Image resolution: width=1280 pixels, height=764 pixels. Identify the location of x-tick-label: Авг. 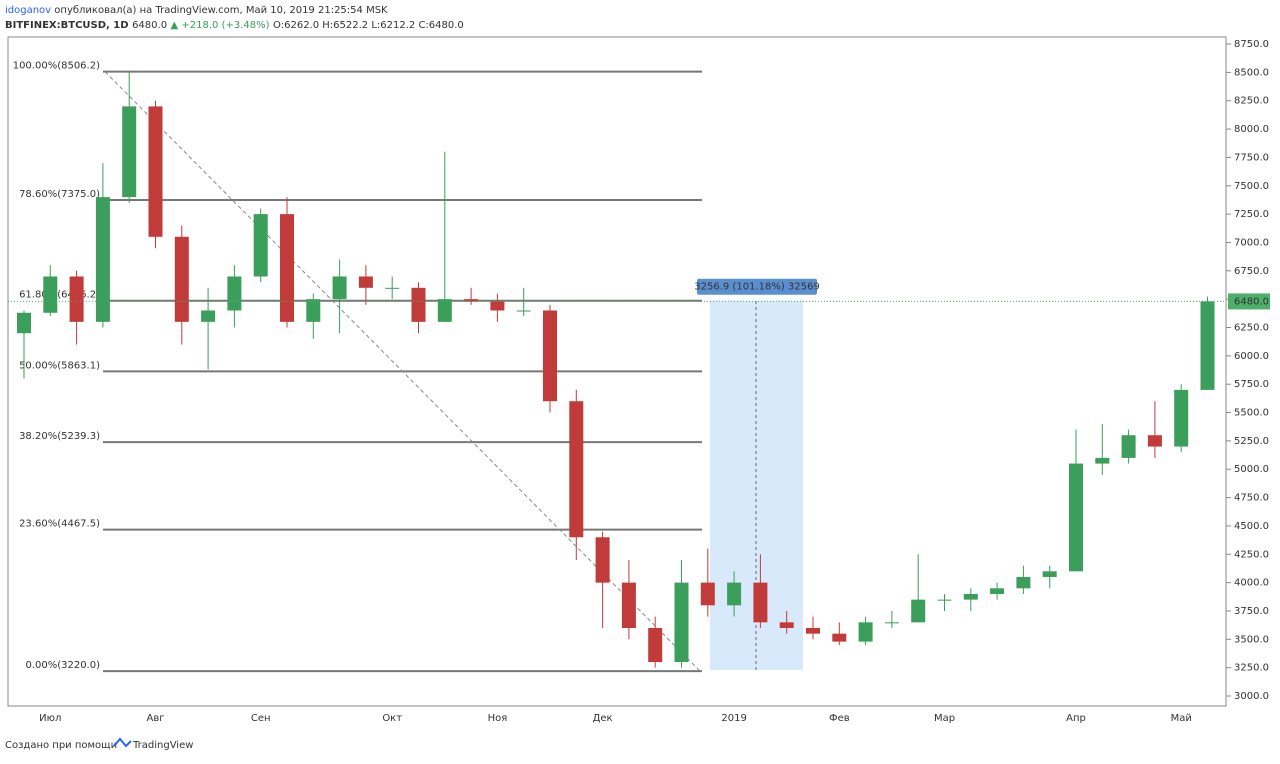
(156, 718).